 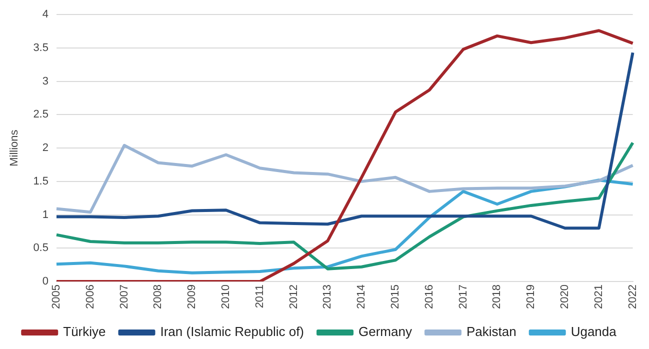 I want to click on x-tick-label: 2018, so click(x=497, y=297).